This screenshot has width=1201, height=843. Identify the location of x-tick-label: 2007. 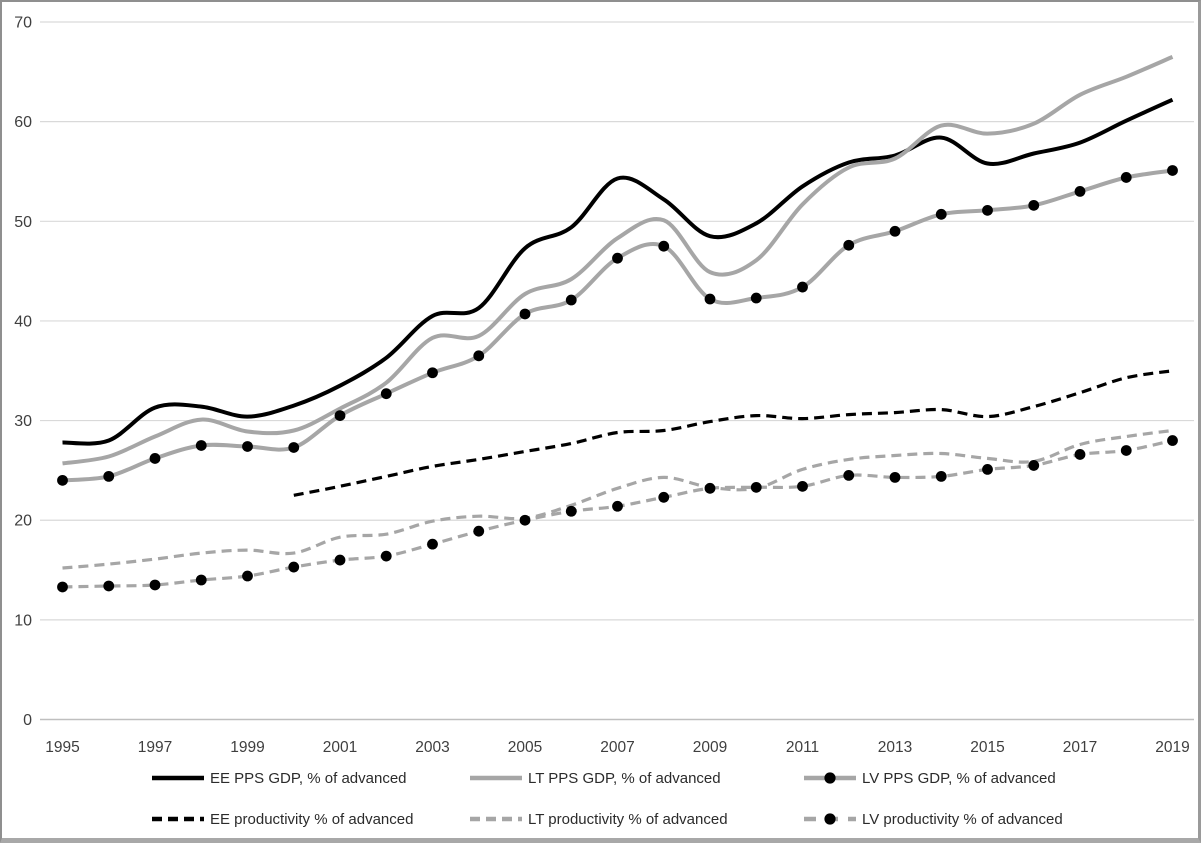
(617, 747).